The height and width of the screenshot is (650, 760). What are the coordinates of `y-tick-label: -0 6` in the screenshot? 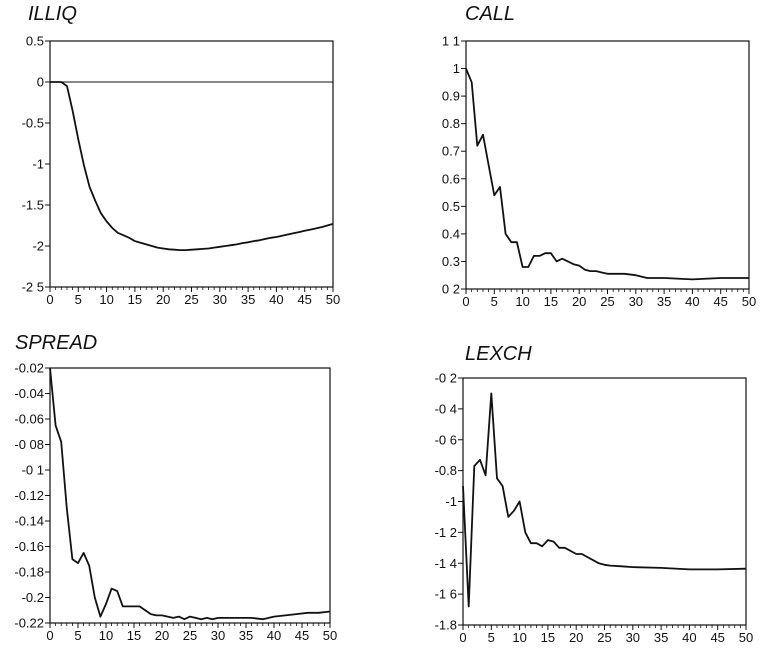 It's located at (446, 439).